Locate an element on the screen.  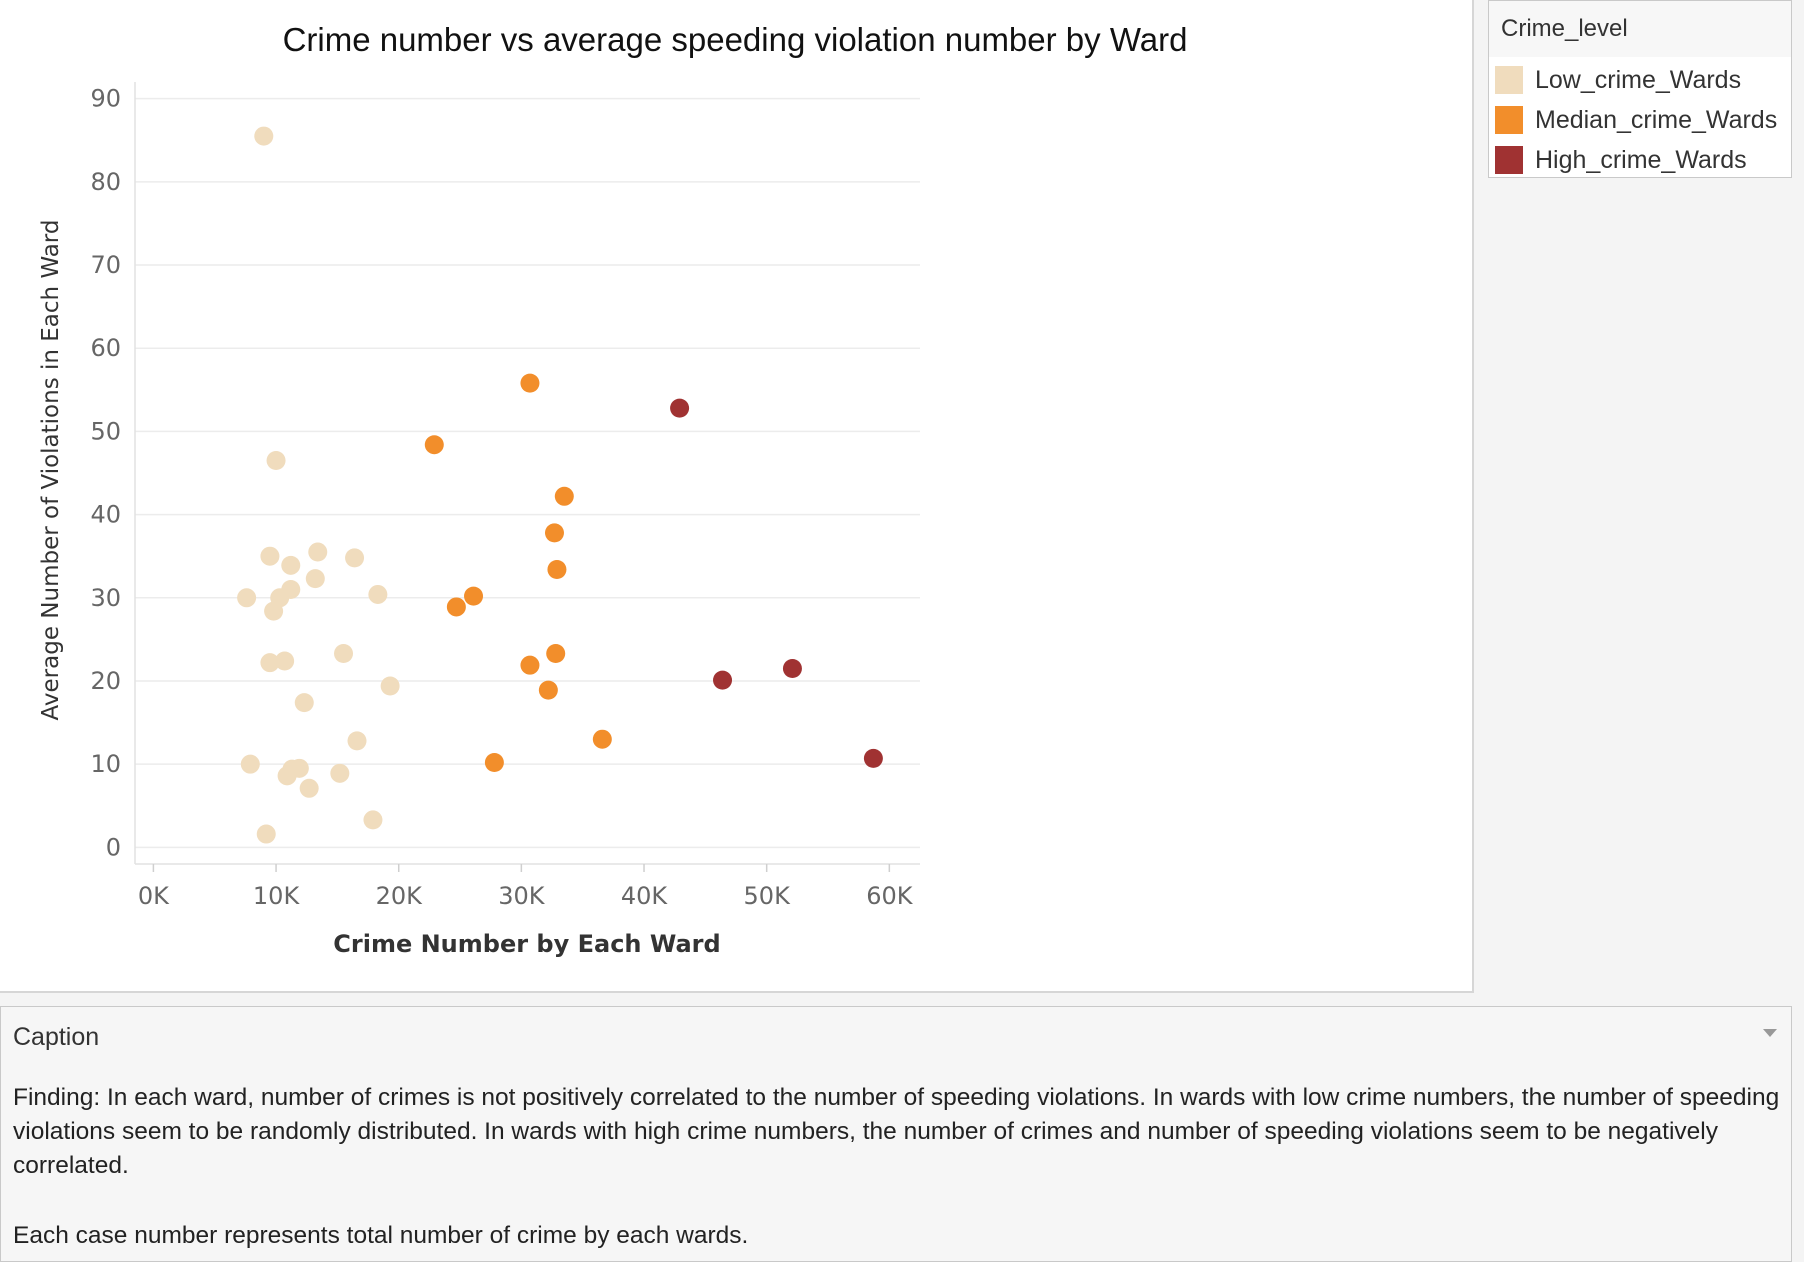
y-tick-label: 60 is located at coordinates (105, 348).